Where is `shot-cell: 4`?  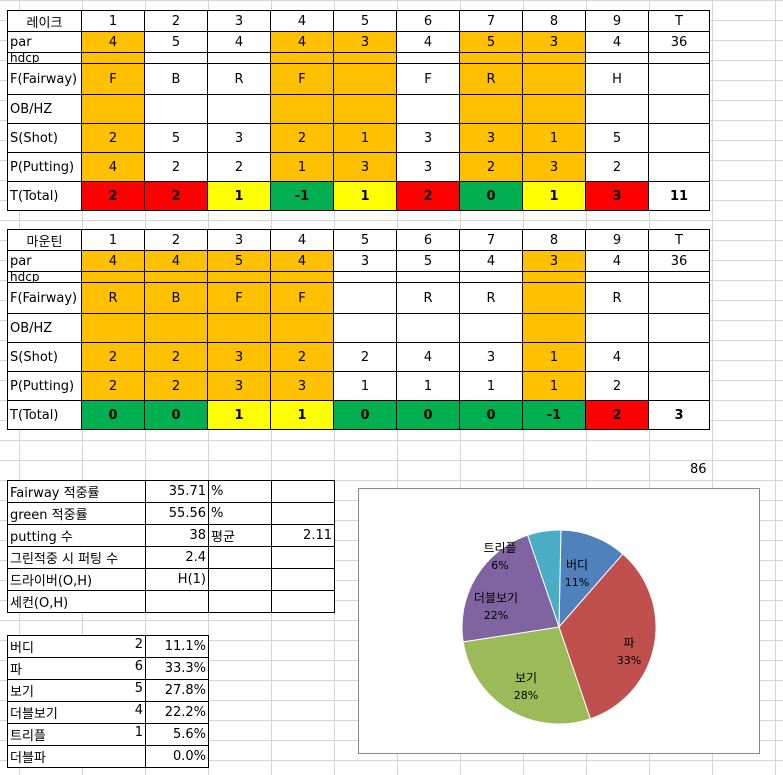
shot-cell: 4 is located at coordinates (428, 357).